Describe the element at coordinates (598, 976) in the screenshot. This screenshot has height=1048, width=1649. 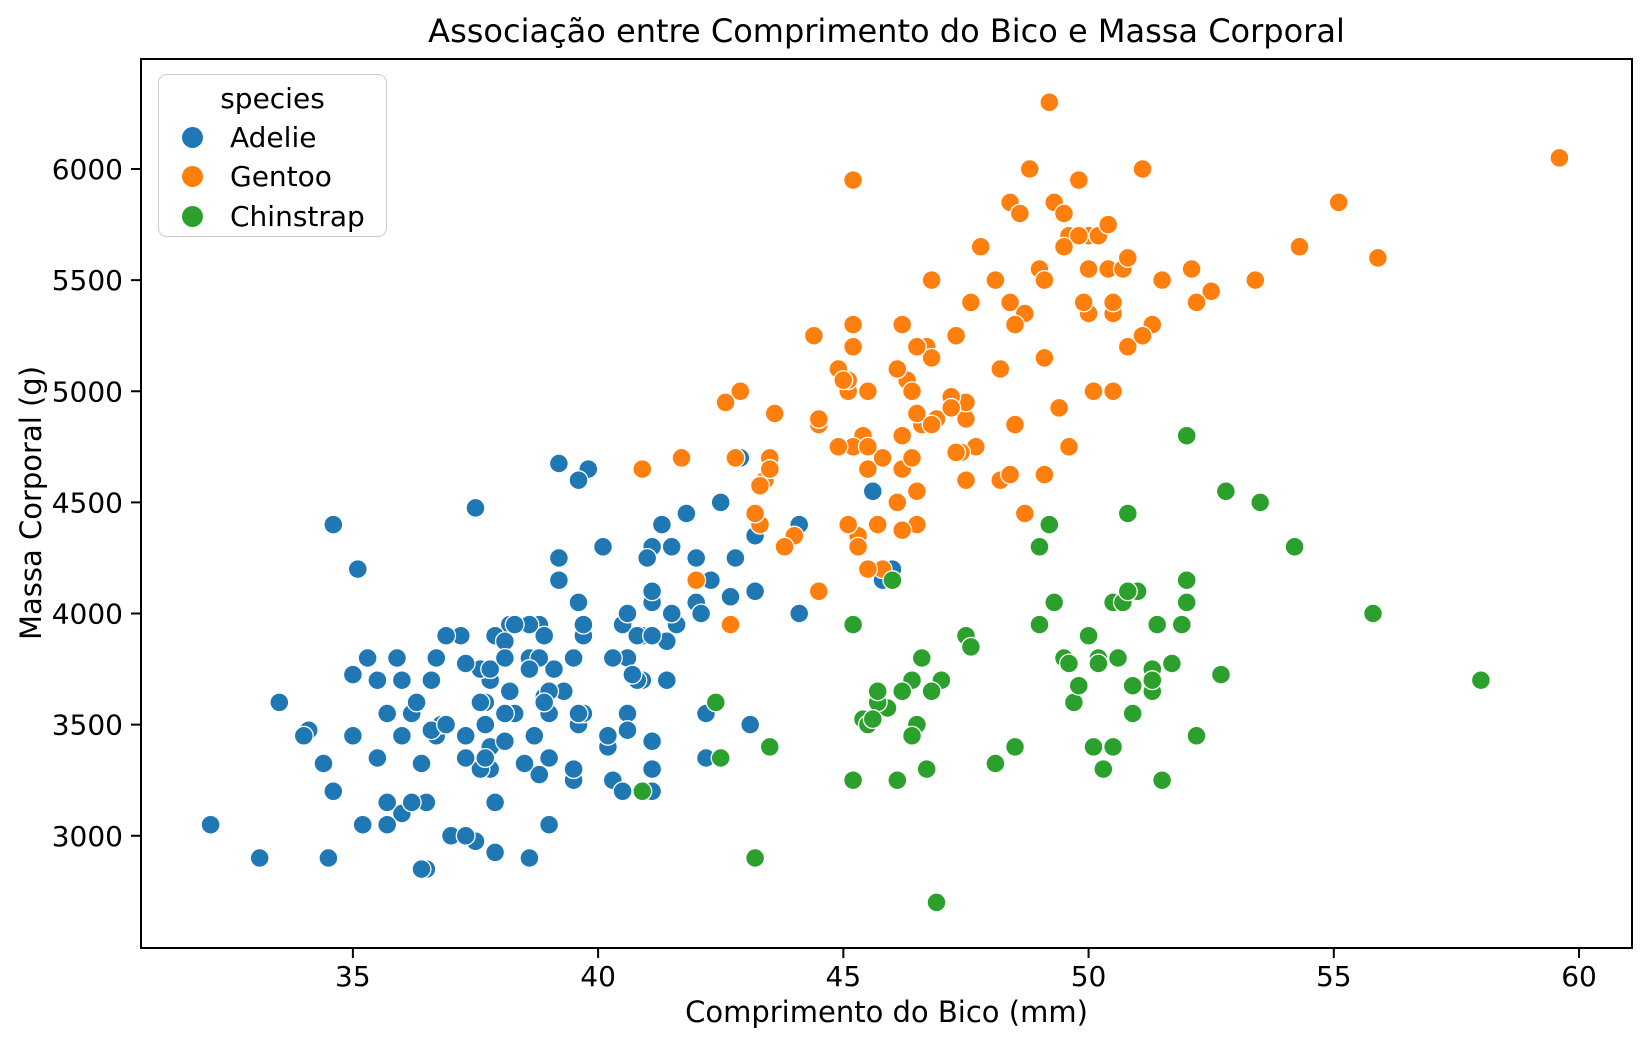
I see `x-tick-label: 40` at that location.